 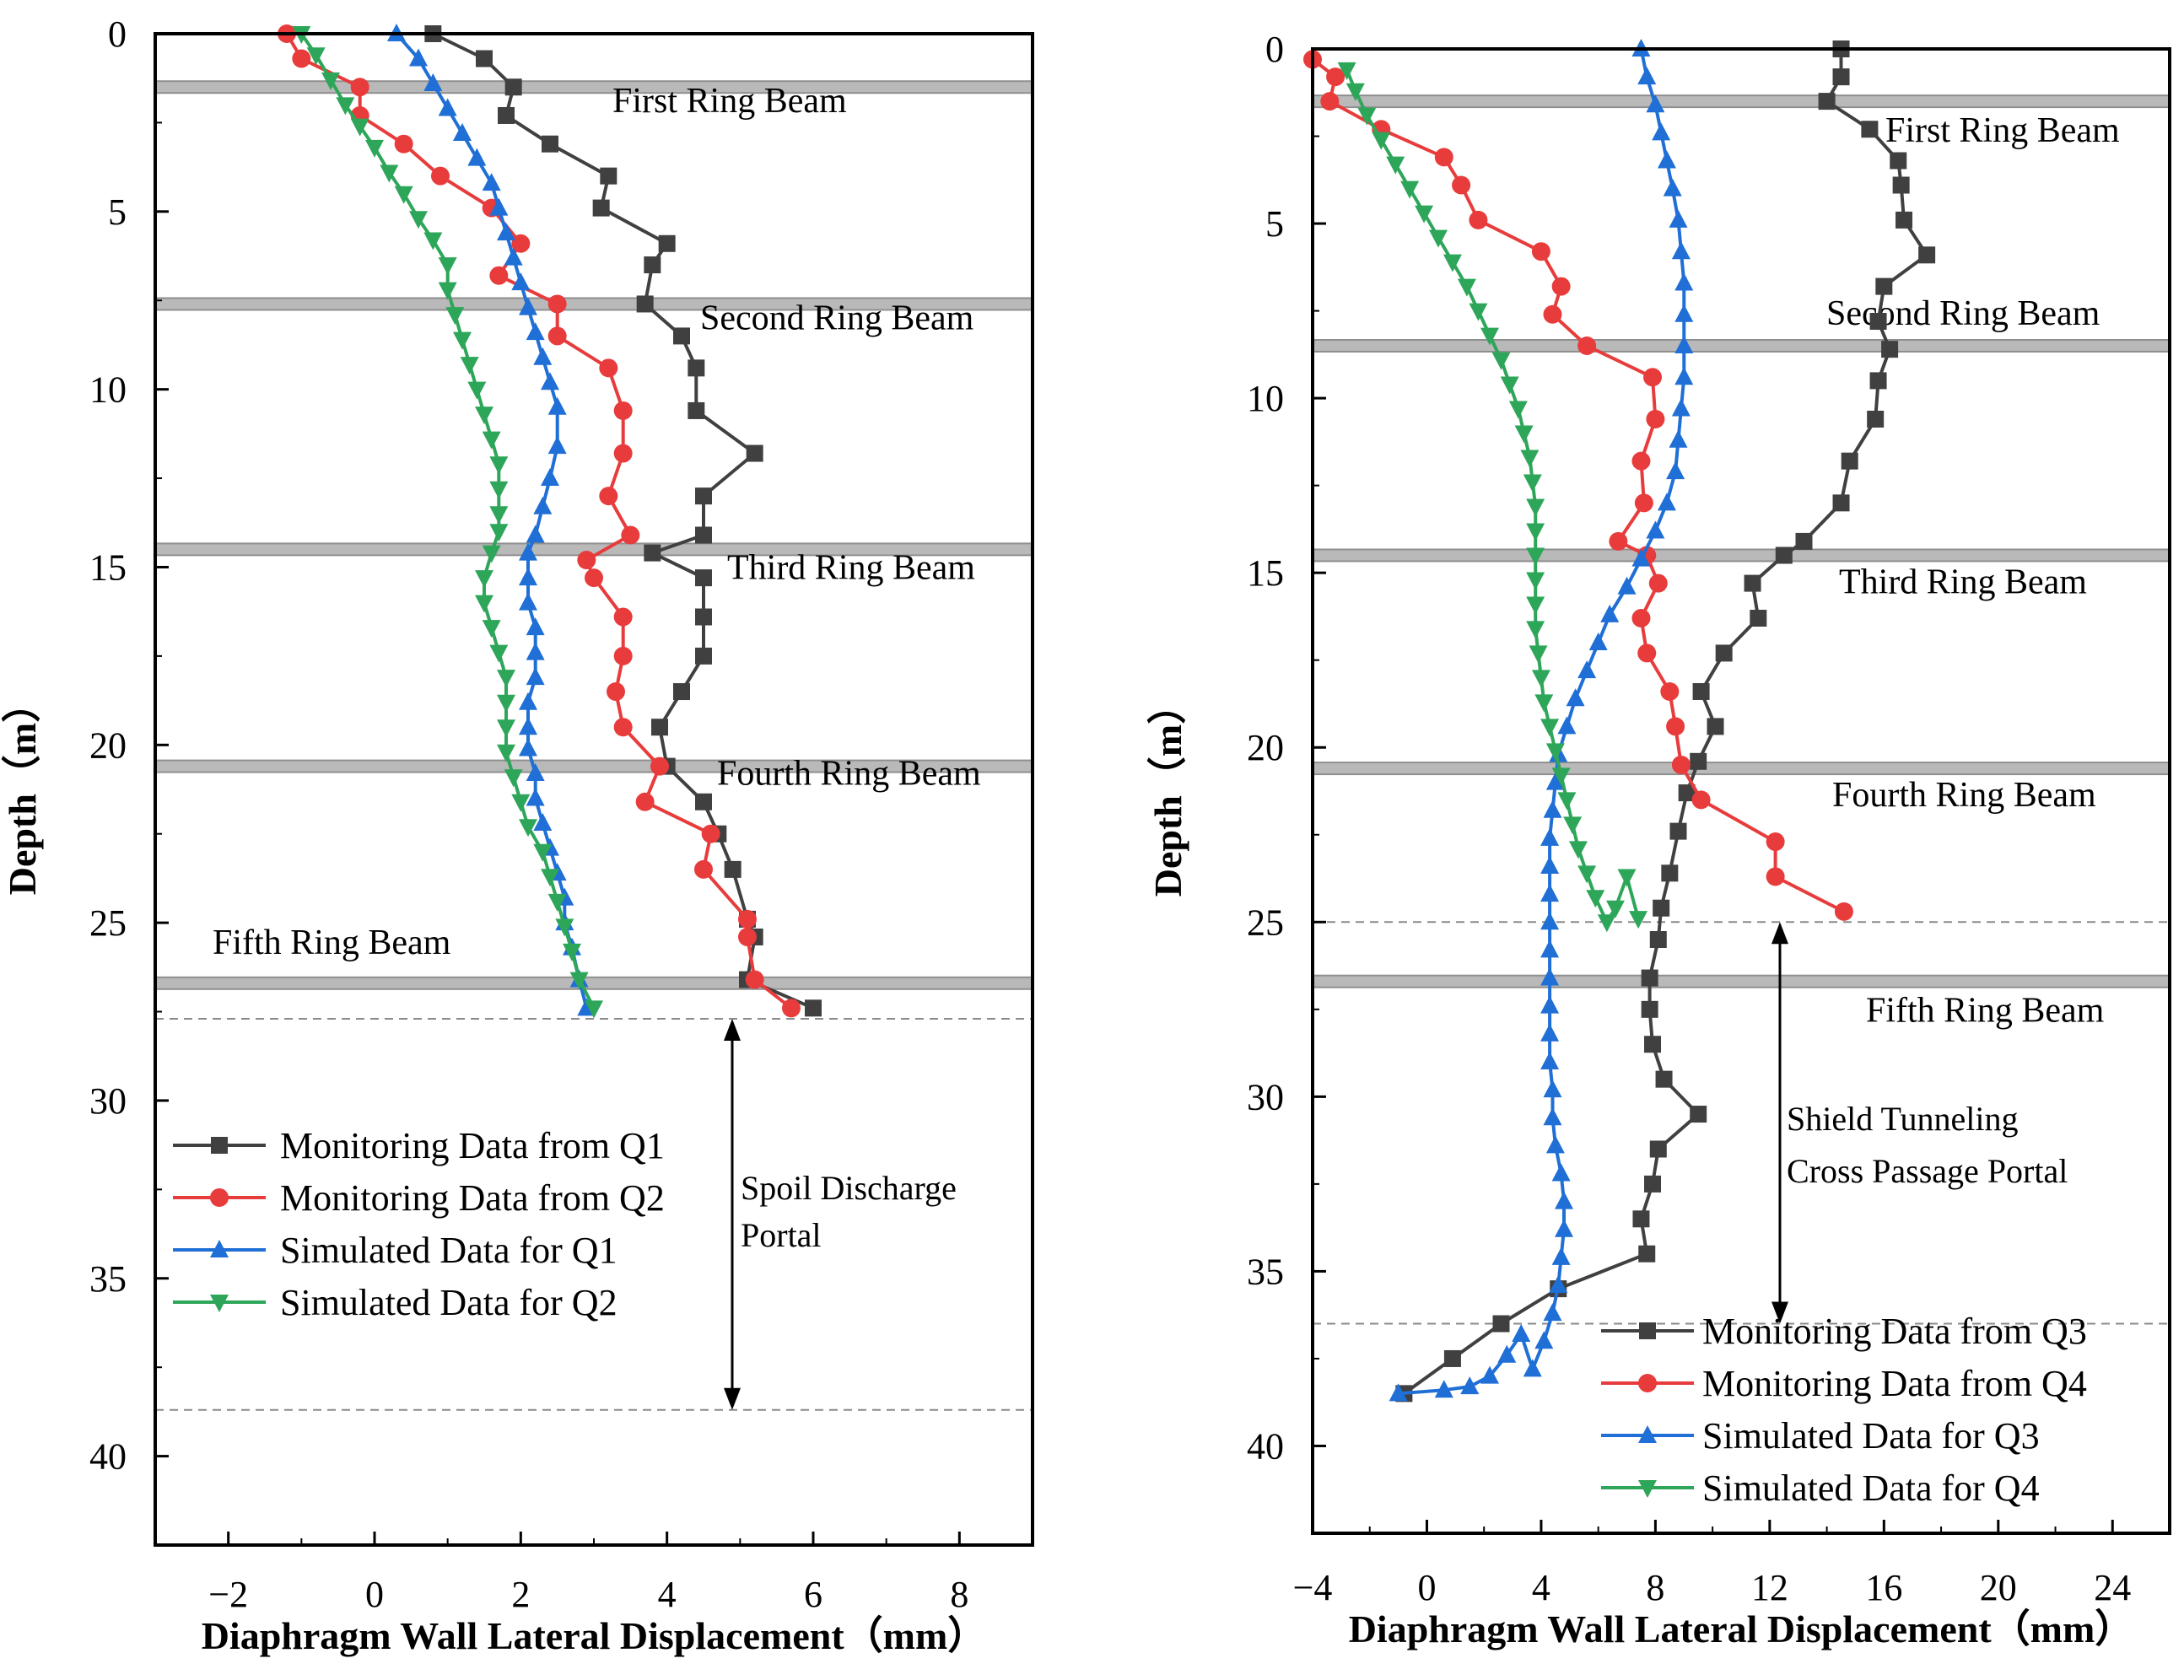 I want to click on ring-beam-label: First Ring Beam, so click(x=2002, y=131).